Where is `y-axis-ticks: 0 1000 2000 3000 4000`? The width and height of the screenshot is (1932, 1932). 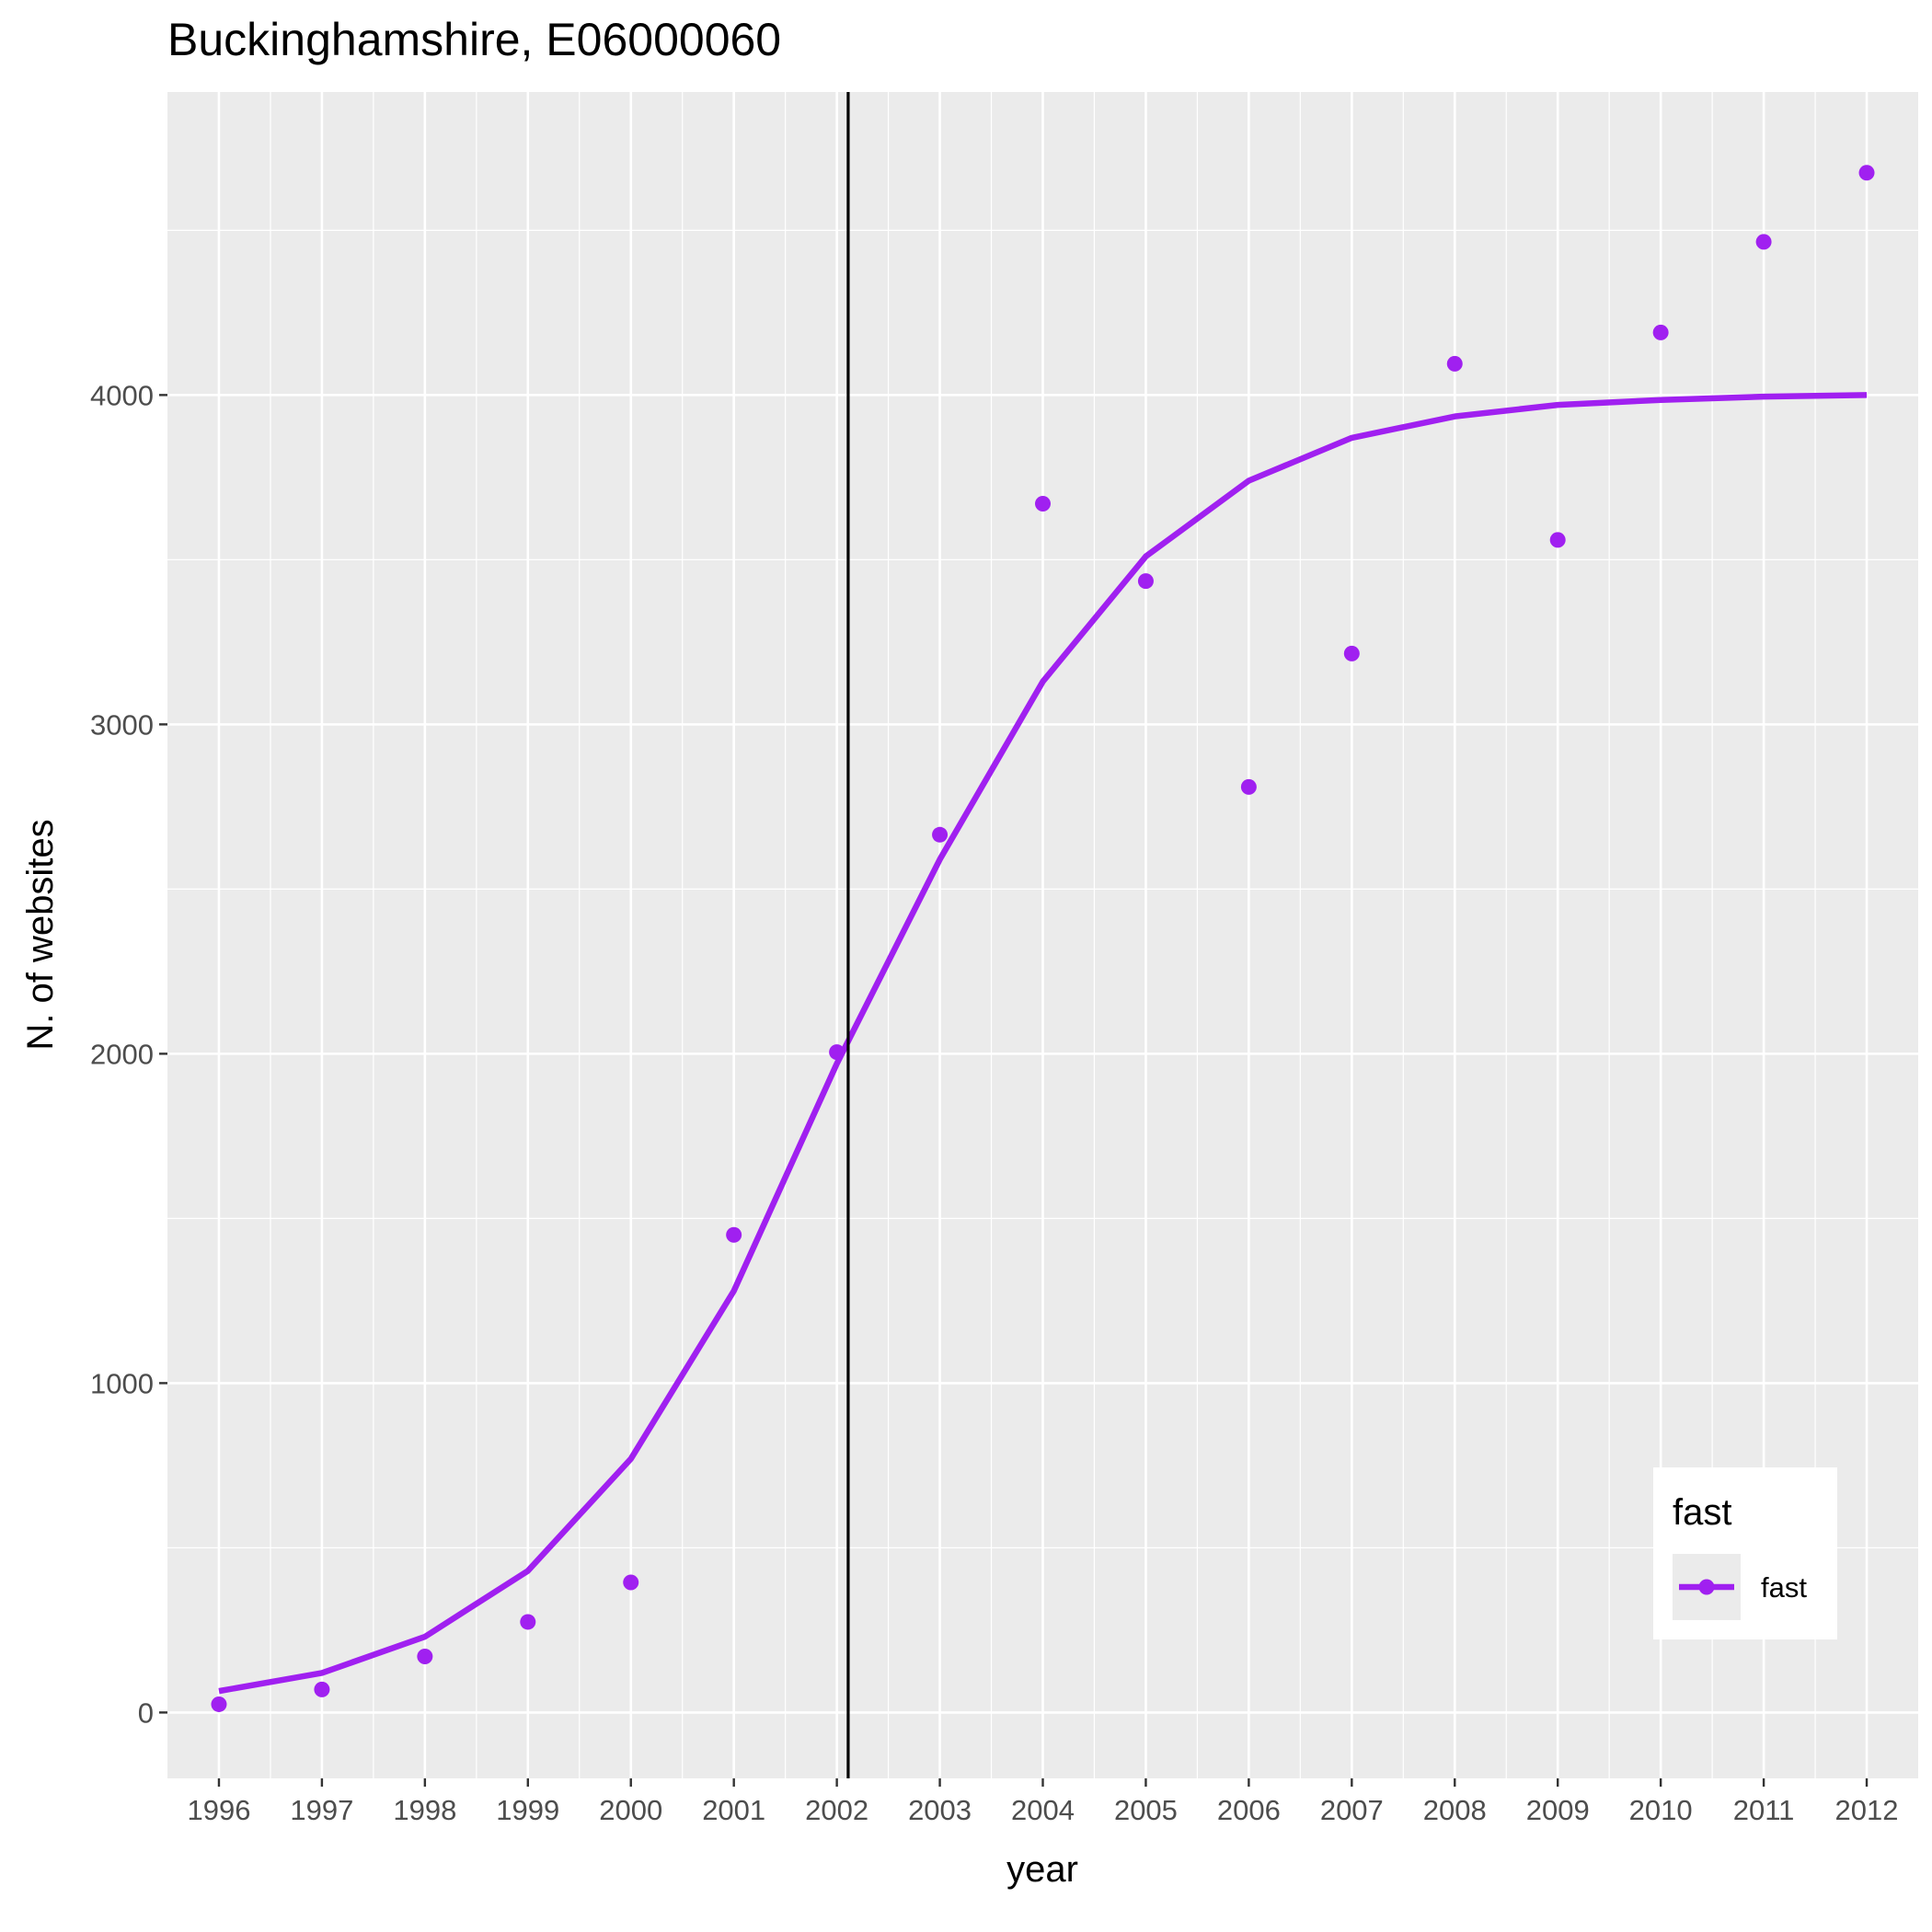 y-axis-ticks: 0 1000 2000 3000 4000 is located at coordinates (128, 1054).